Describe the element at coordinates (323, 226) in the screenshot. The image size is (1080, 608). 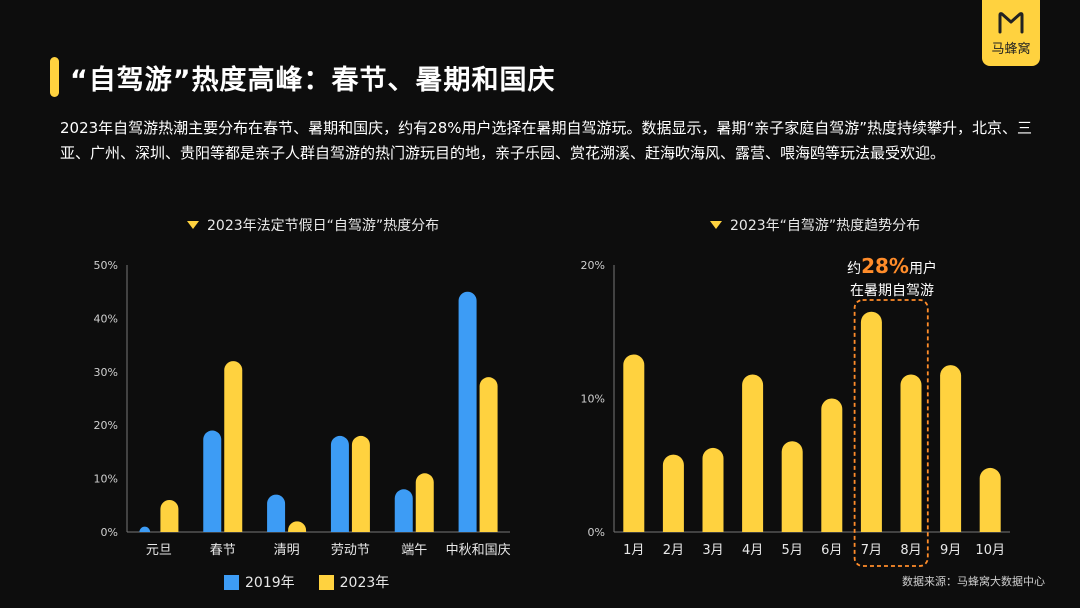
I see `chart1-title-text: 2023年法定节假日“自驾游”热度分布` at that location.